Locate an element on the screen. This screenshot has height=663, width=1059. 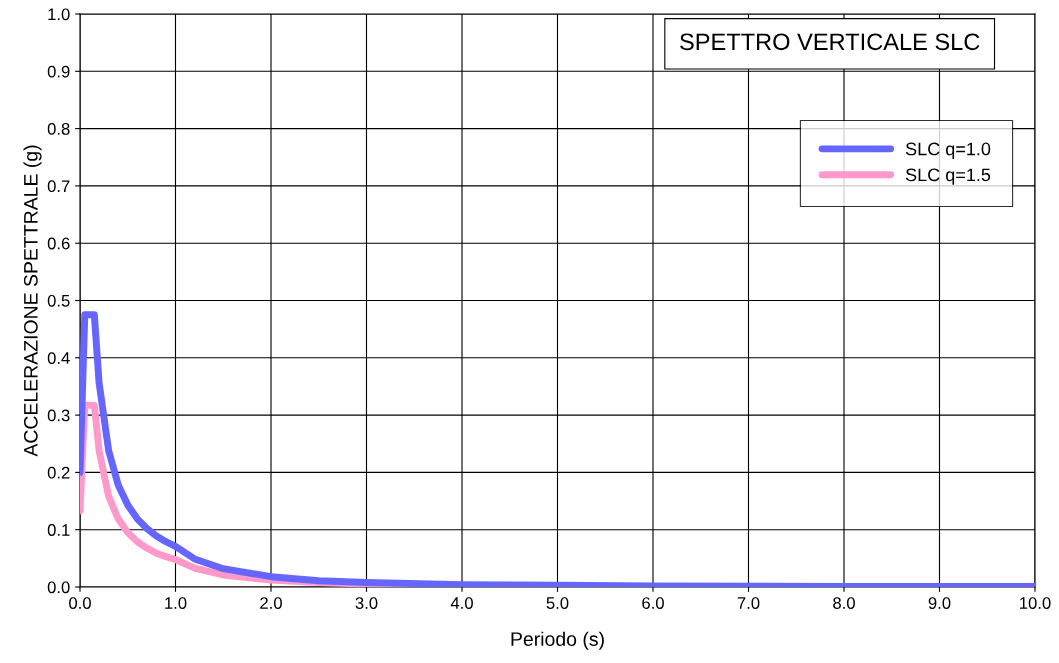
y-tick-label: 0.1 is located at coordinates (58, 530).